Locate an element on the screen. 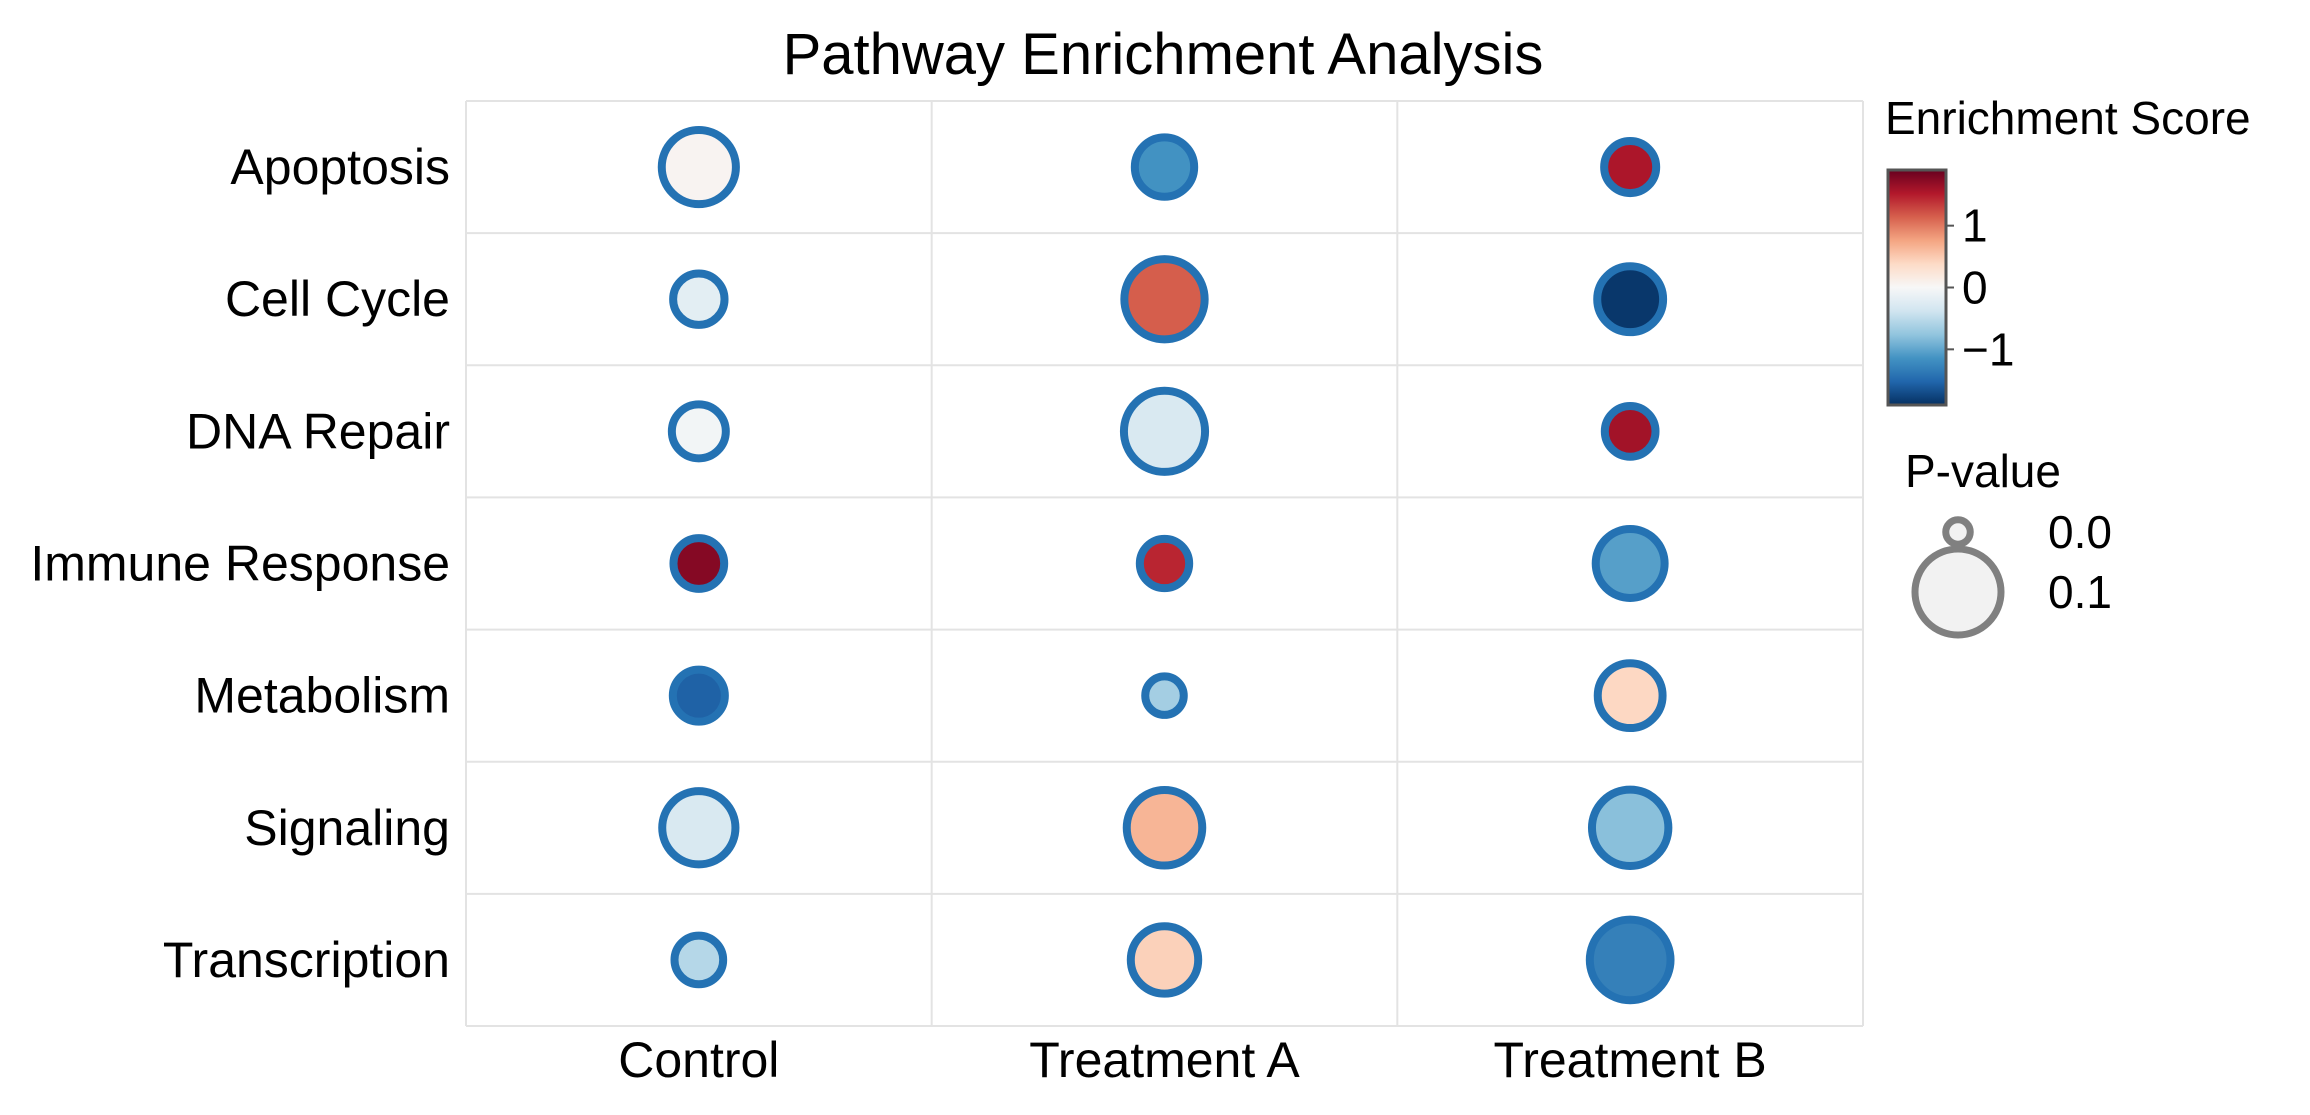 Image resolution: width=2310 pixels, height=1115 pixels. point-immune-response-treatment-b is located at coordinates (1630, 563).